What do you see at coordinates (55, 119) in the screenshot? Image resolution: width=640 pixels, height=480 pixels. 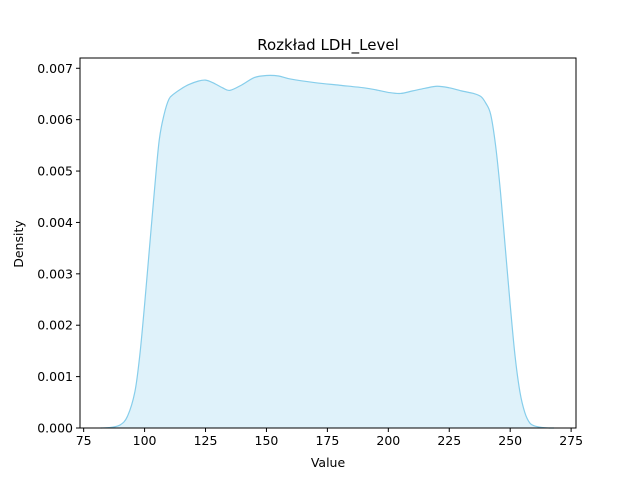 I see `y-tick-label: 0.006` at bounding box center [55, 119].